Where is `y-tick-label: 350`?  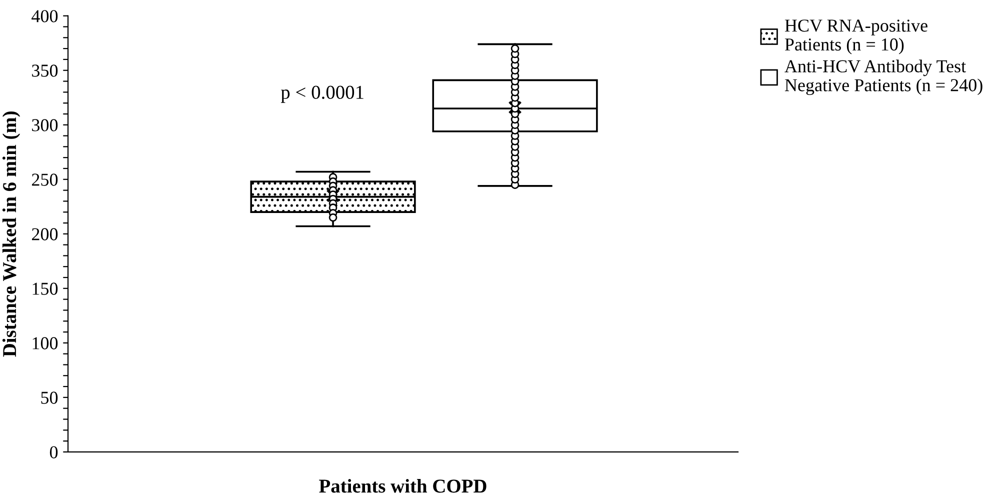 y-tick-label: 350 is located at coordinates (45, 70).